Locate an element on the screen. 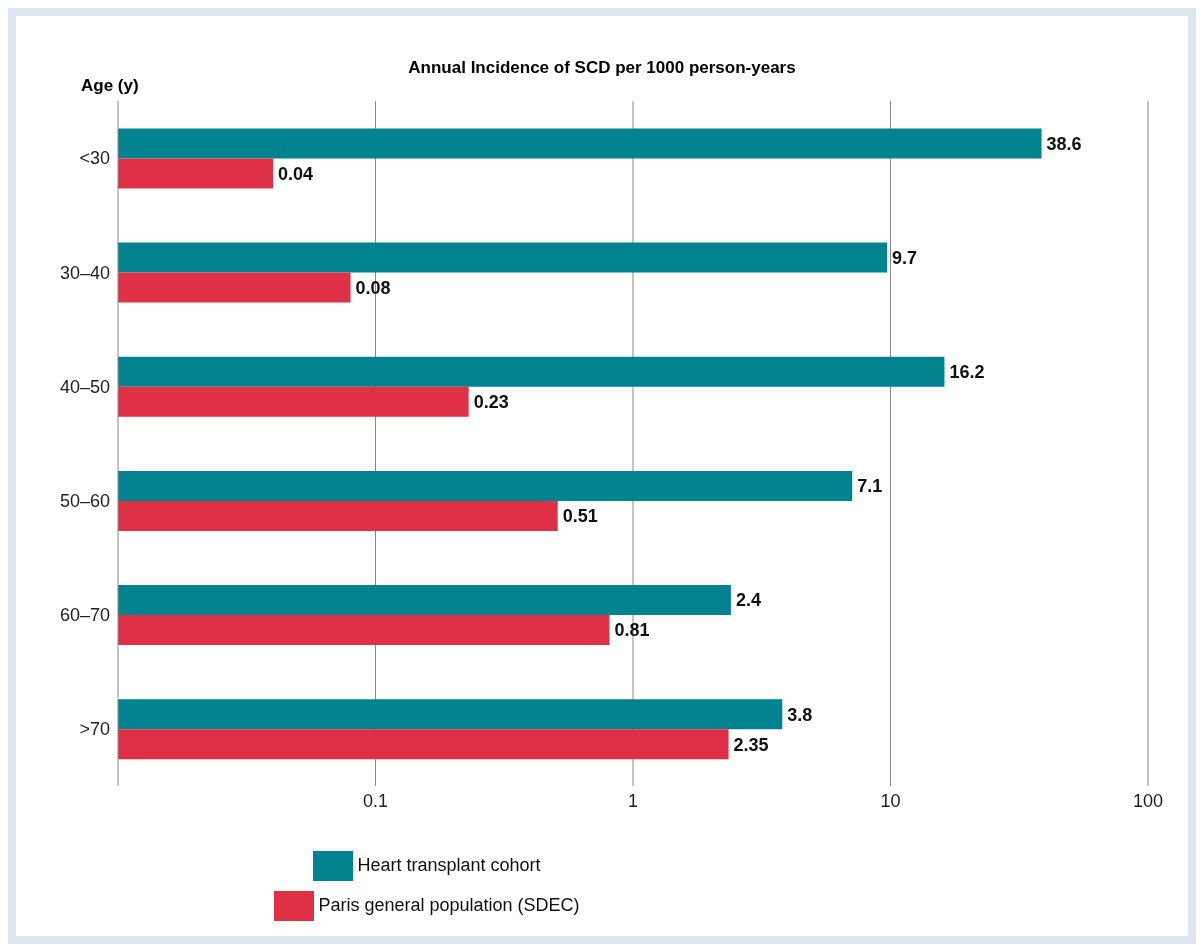 Image resolution: width=1204 pixels, height=945 pixels. chart-title: Annual Incidence of SCD per 1000 person-years is located at coordinates (602, 67).